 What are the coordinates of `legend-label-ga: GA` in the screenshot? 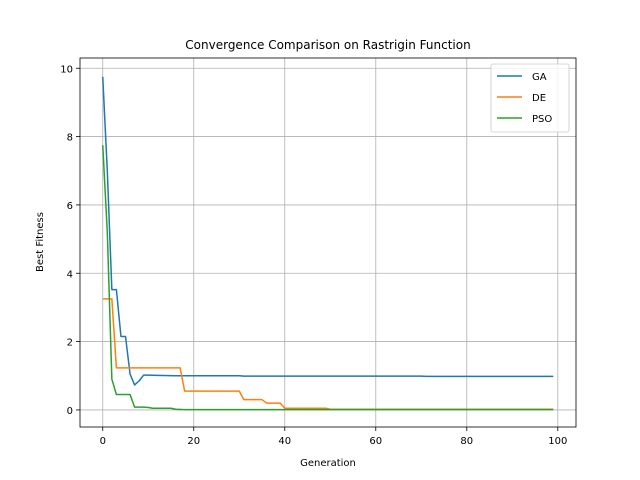 It's located at (539, 77).